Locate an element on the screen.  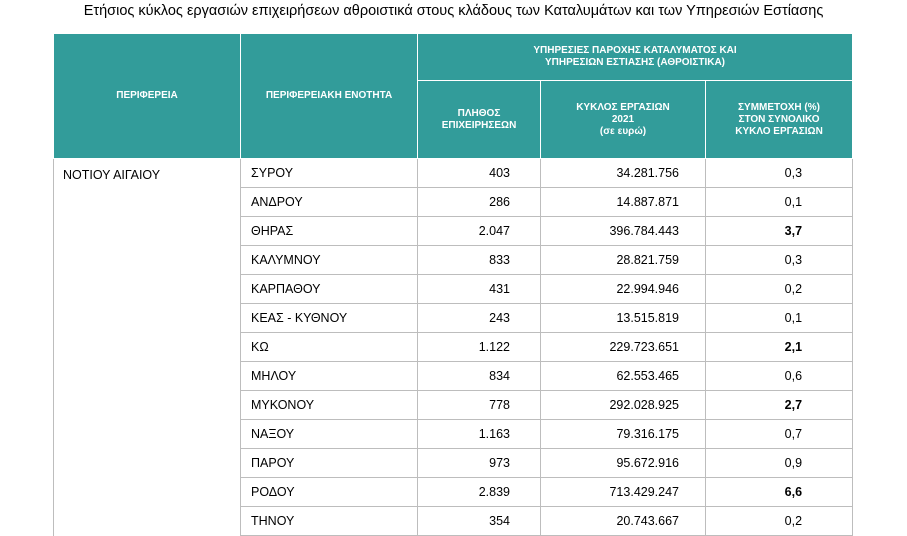
count-cell: 778 is located at coordinates (479, 405).